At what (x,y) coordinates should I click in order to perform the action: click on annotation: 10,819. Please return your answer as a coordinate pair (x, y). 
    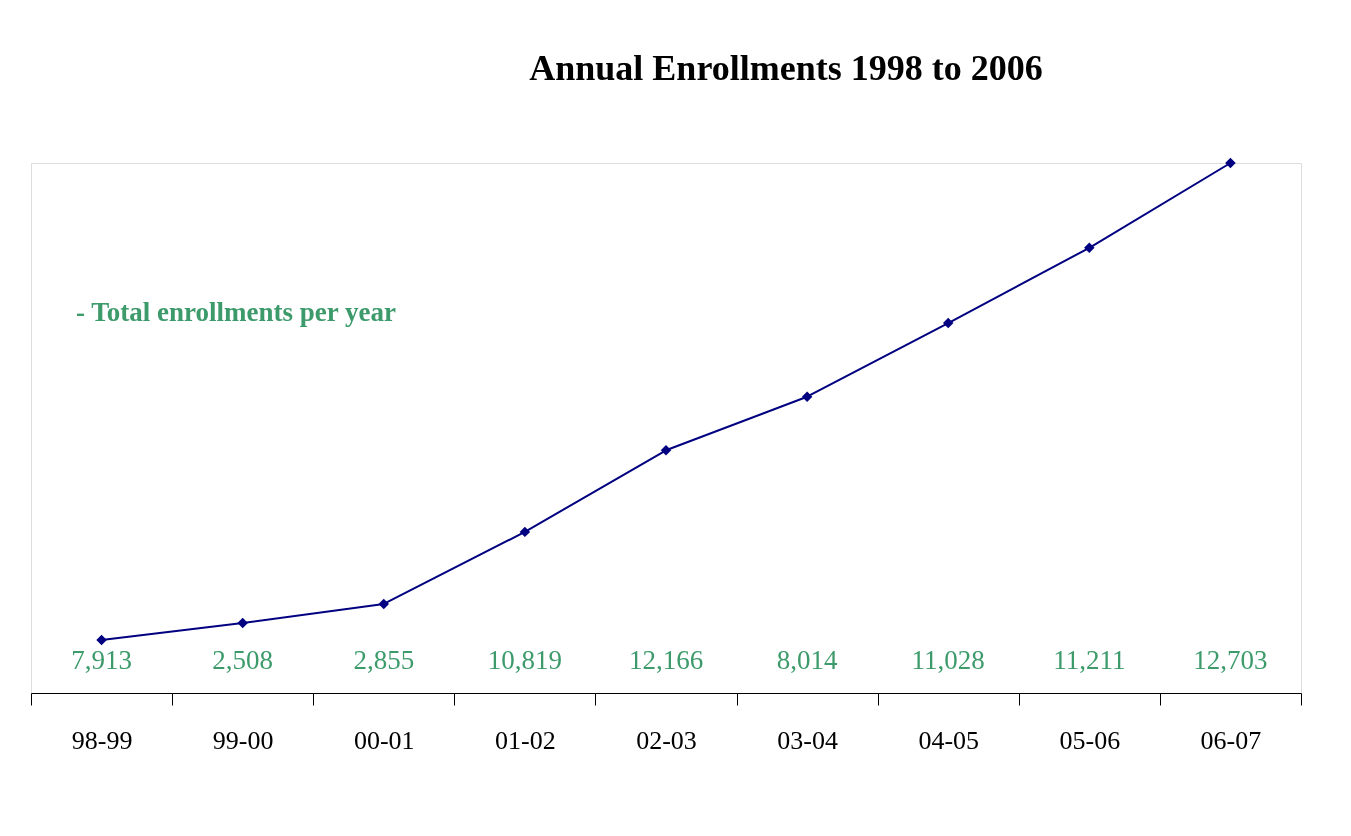
    Looking at the image, I should click on (525, 660).